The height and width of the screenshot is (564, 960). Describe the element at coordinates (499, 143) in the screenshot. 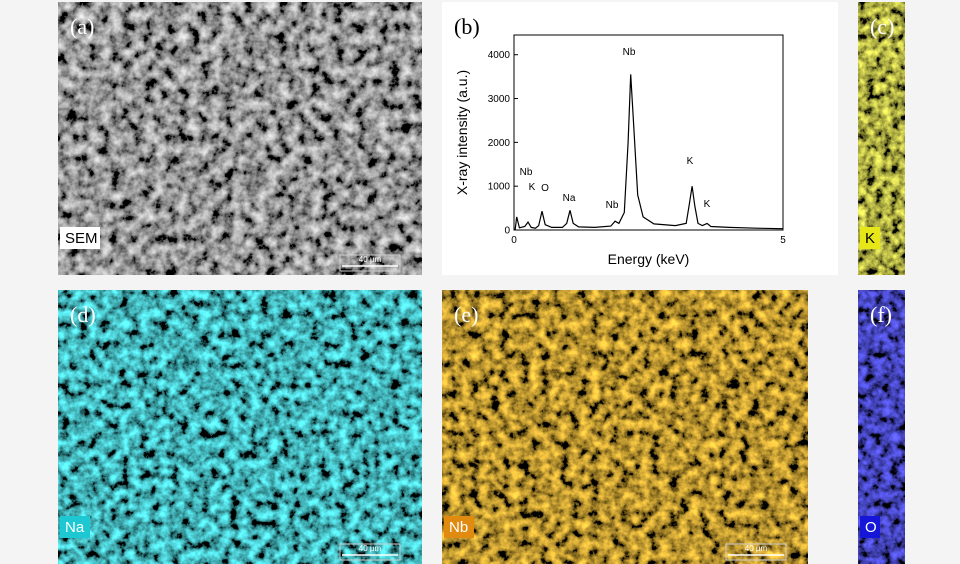

I see `y-tick-label: 2000` at that location.